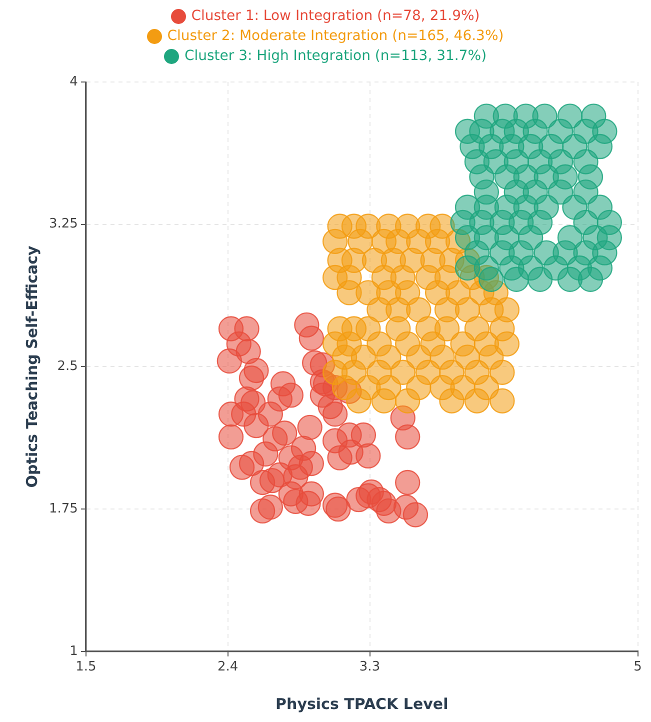  I want to click on x-tick-label: 3.3, so click(369, 667).